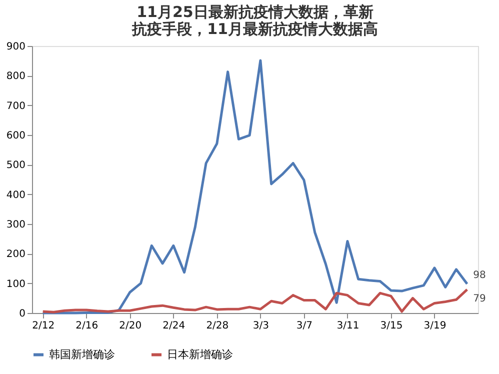 The image size is (499, 374). Describe the element at coordinates (391, 326) in the screenshot. I see `x-tick-label: 3/15` at that location.